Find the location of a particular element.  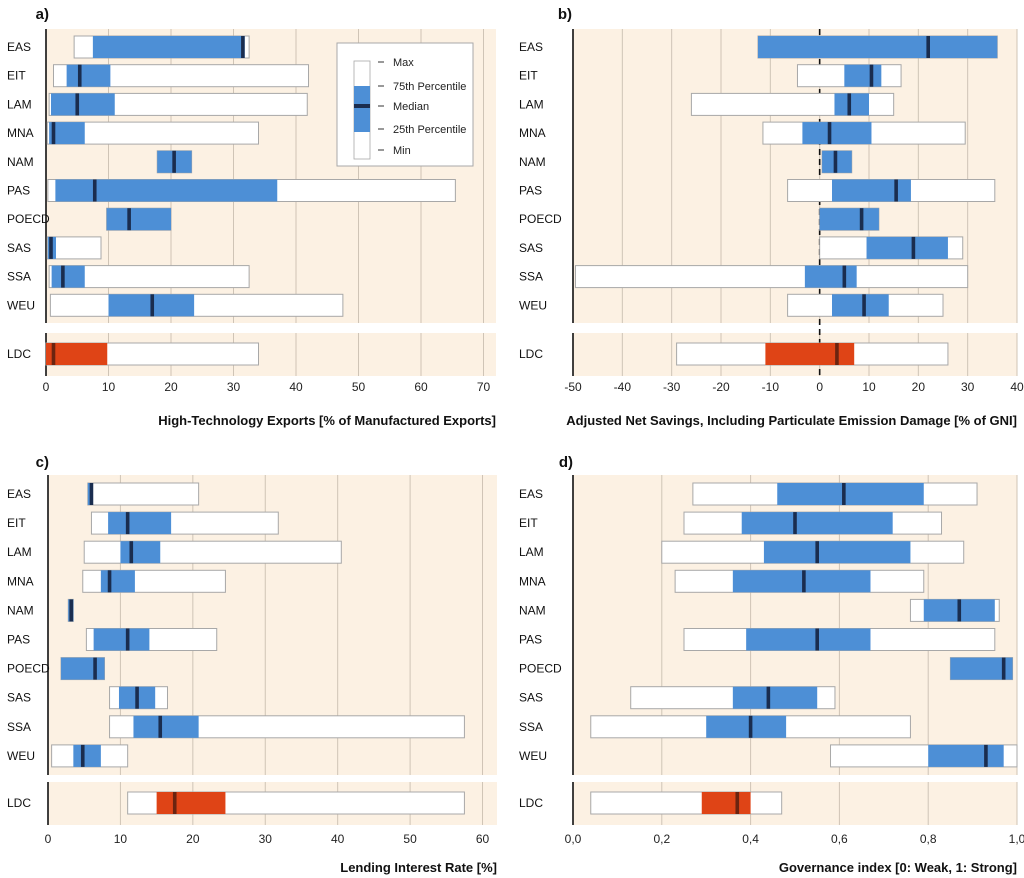

legend-box-iqr is located at coordinates (362, 109).